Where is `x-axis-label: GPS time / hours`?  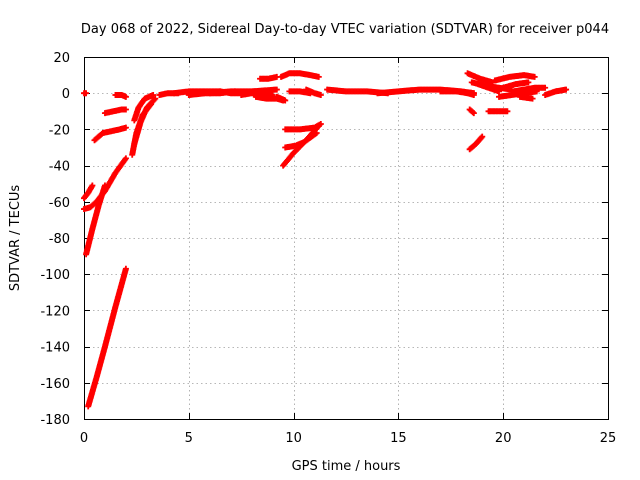 x-axis-label: GPS time / hours is located at coordinates (346, 466).